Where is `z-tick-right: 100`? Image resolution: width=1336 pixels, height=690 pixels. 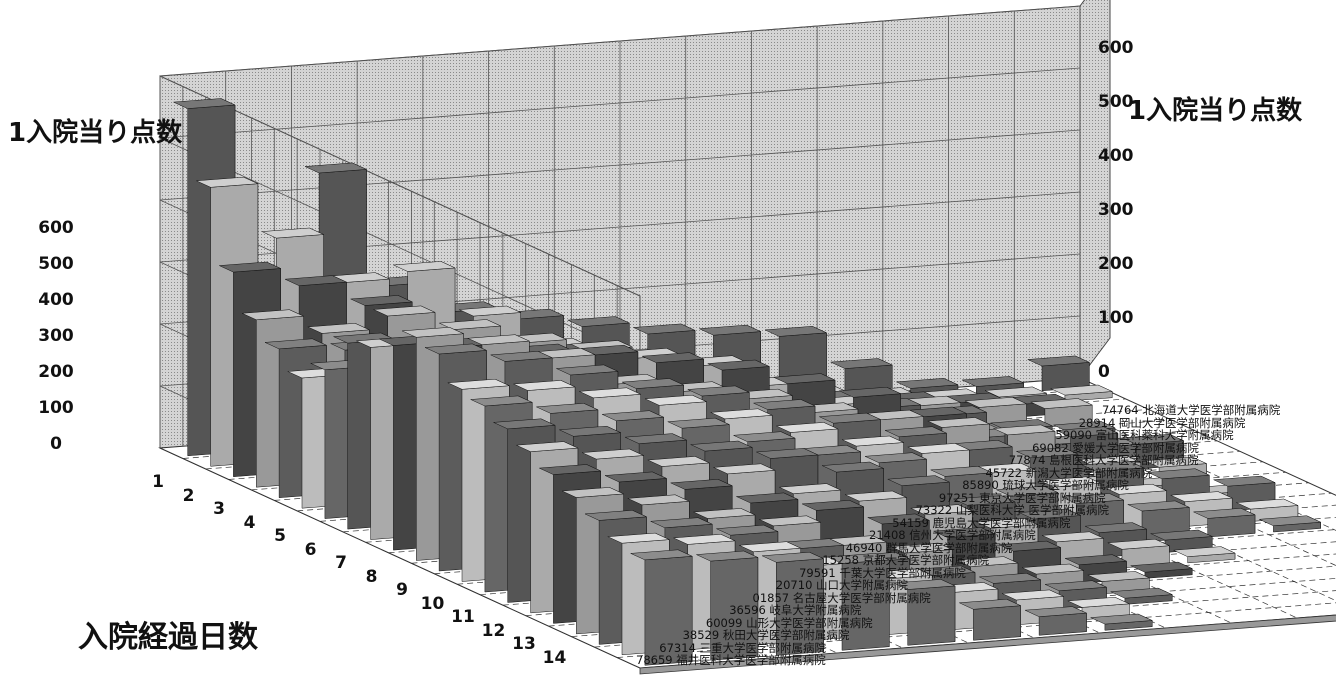
z-tick-right: 100 is located at coordinates (1116, 318).